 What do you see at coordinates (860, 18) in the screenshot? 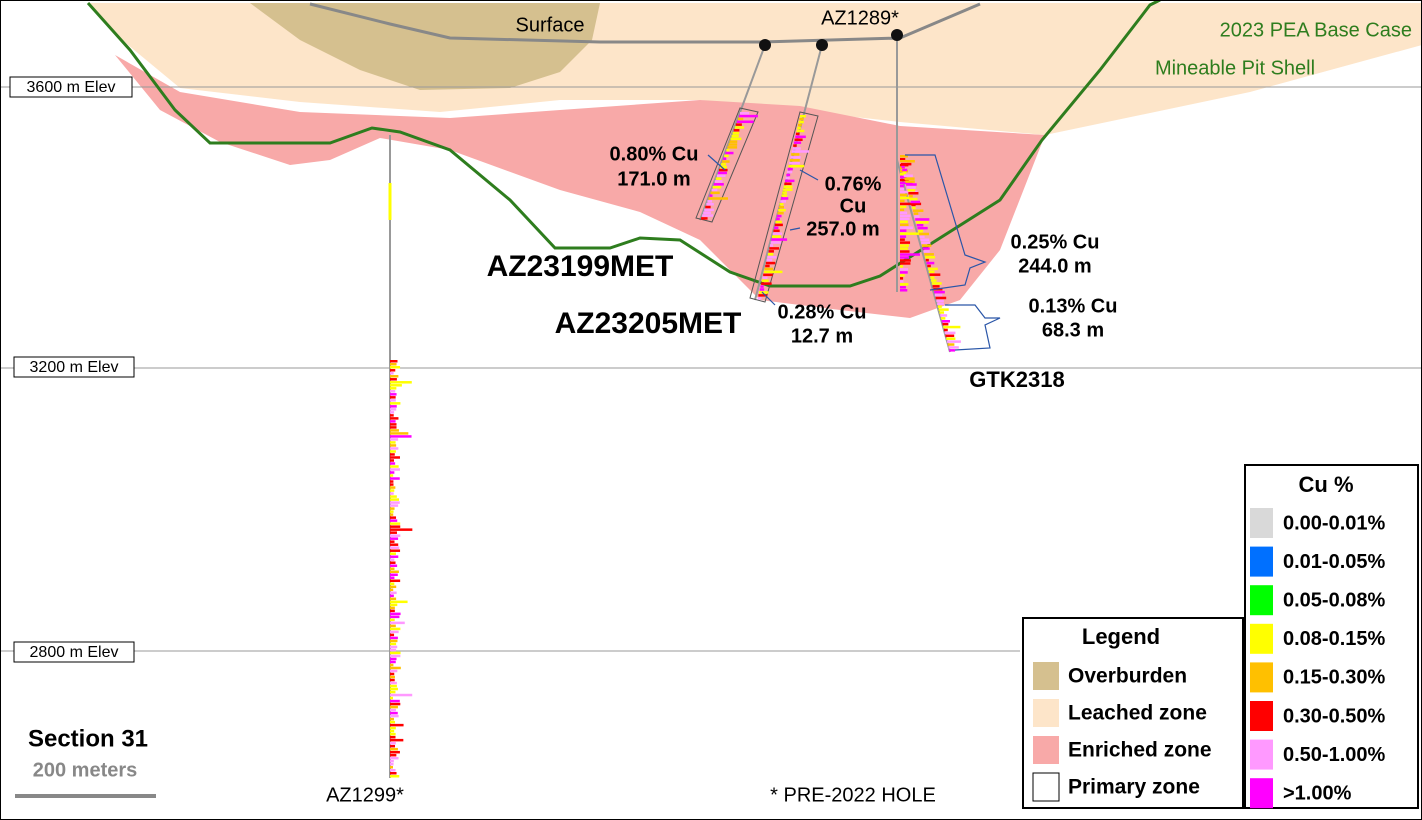
I see `hole-label: AZ1289*` at bounding box center [860, 18].